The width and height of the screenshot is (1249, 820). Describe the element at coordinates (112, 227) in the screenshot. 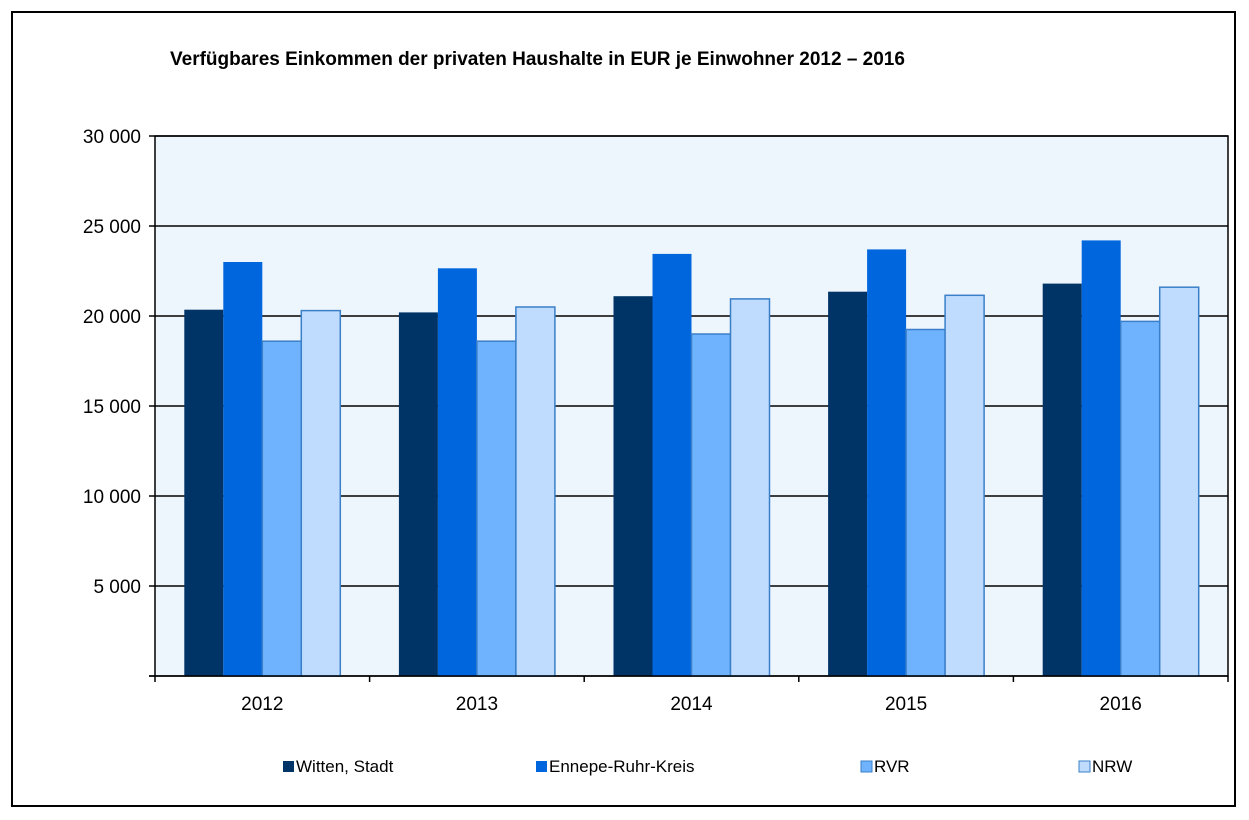

I see `y-tick-label: 25 000` at that location.